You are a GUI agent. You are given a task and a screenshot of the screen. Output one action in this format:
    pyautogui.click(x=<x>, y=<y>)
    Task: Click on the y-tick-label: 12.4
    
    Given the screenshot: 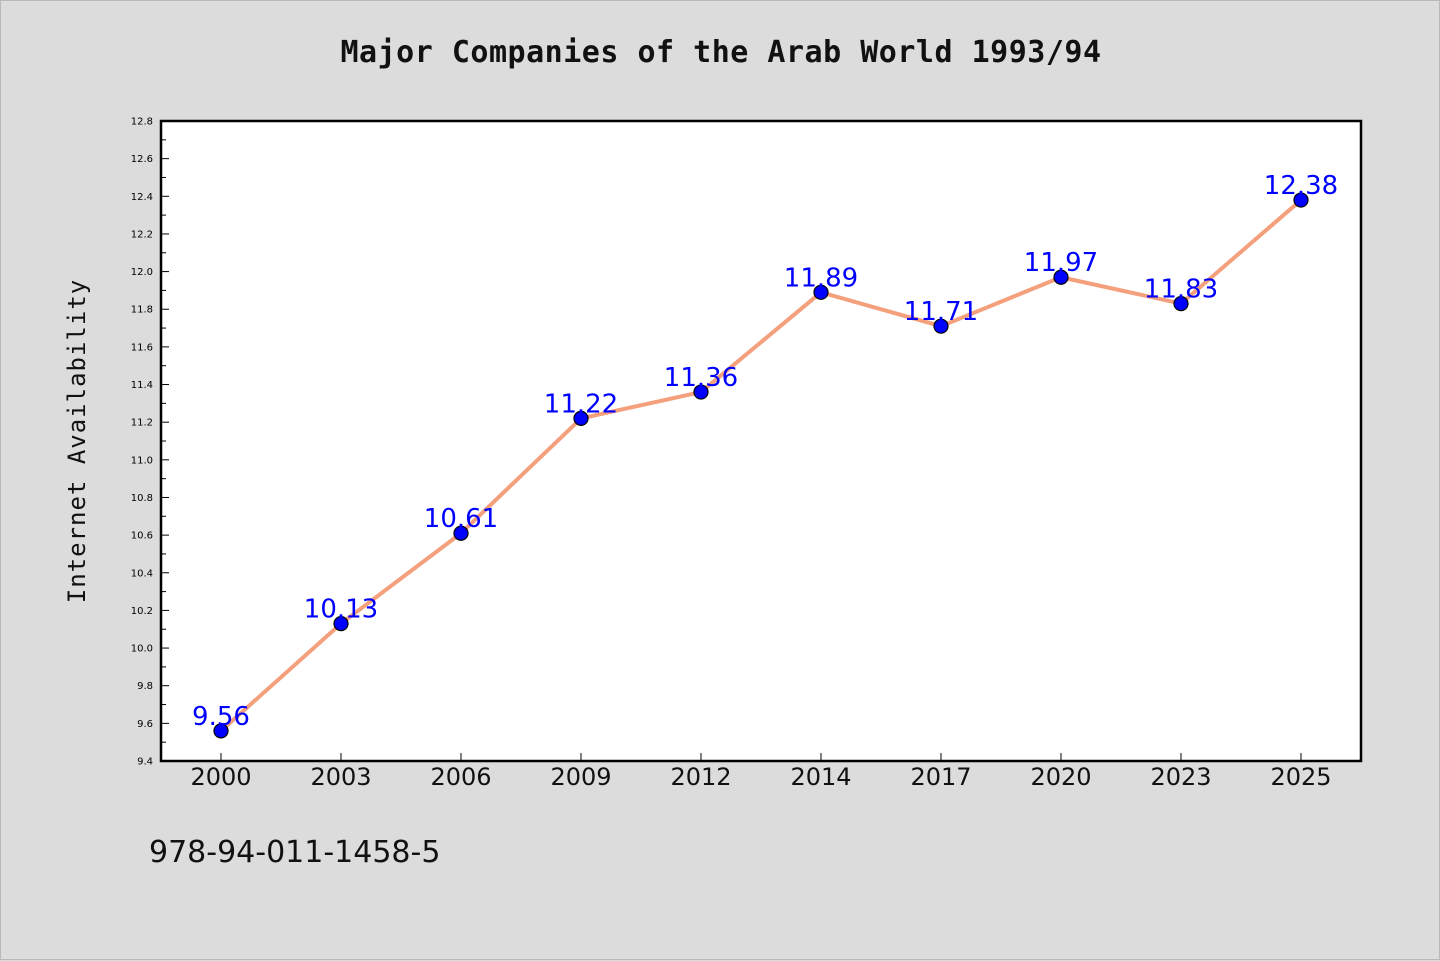 What is the action you would take?
    pyautogui.click(x=142, y=197)
    